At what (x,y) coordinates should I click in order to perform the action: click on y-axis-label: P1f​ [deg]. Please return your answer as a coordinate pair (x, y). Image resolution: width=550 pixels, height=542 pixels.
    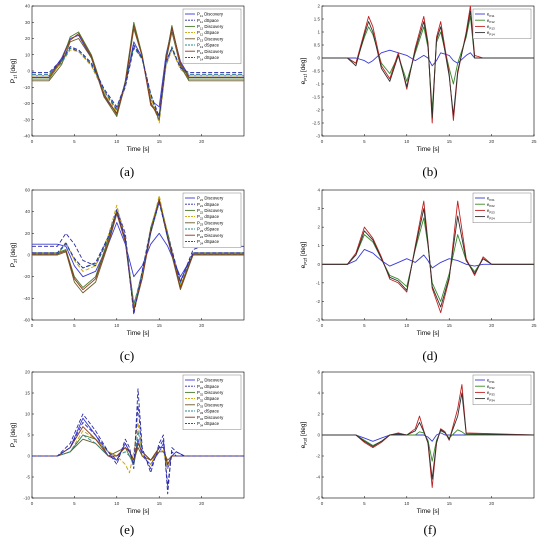
    Looking at the image, I should click on (14, 71).